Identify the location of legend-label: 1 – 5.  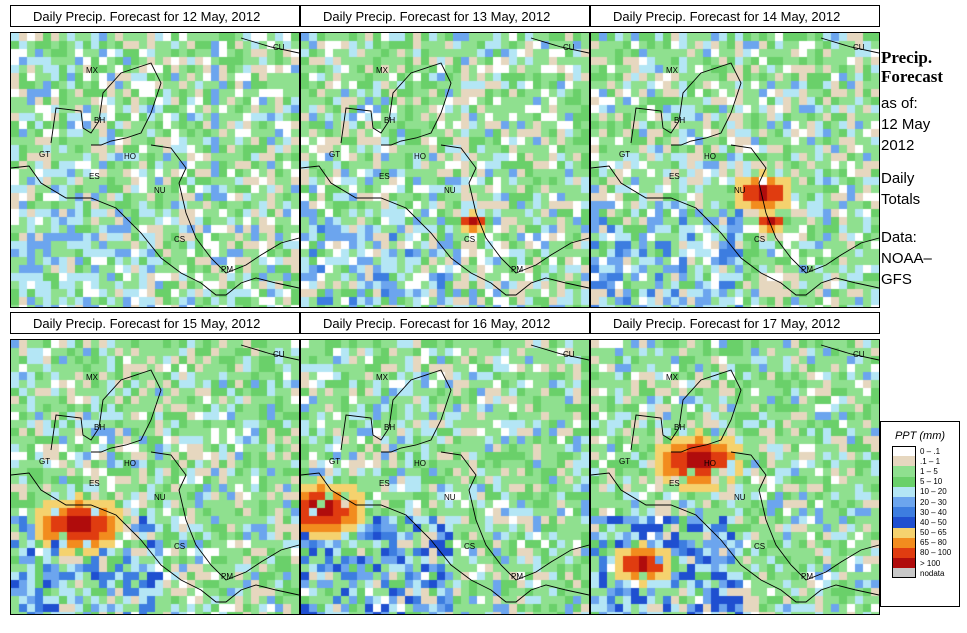
(929, 471).